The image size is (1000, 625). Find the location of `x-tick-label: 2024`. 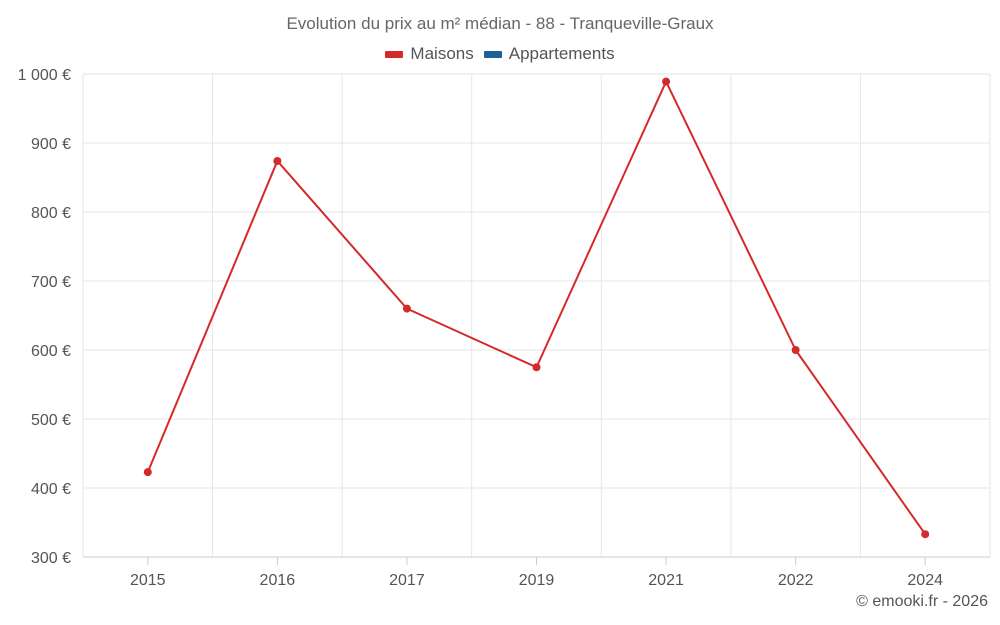

x-tick-label: 2024 is located at coordinates (925, 580).